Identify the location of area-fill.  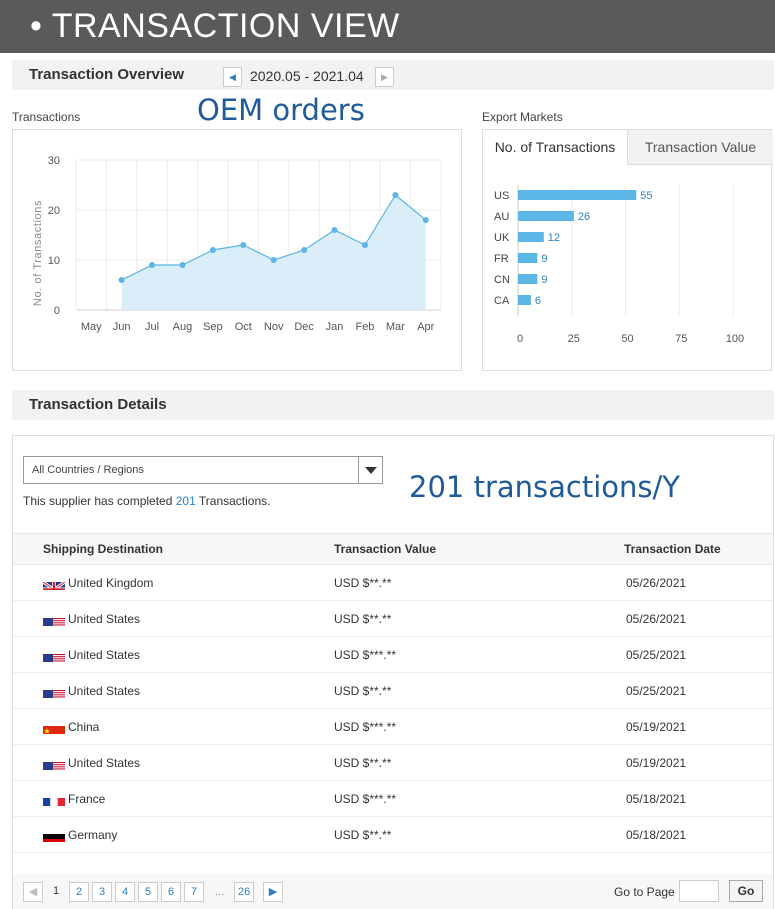
(273, 252).